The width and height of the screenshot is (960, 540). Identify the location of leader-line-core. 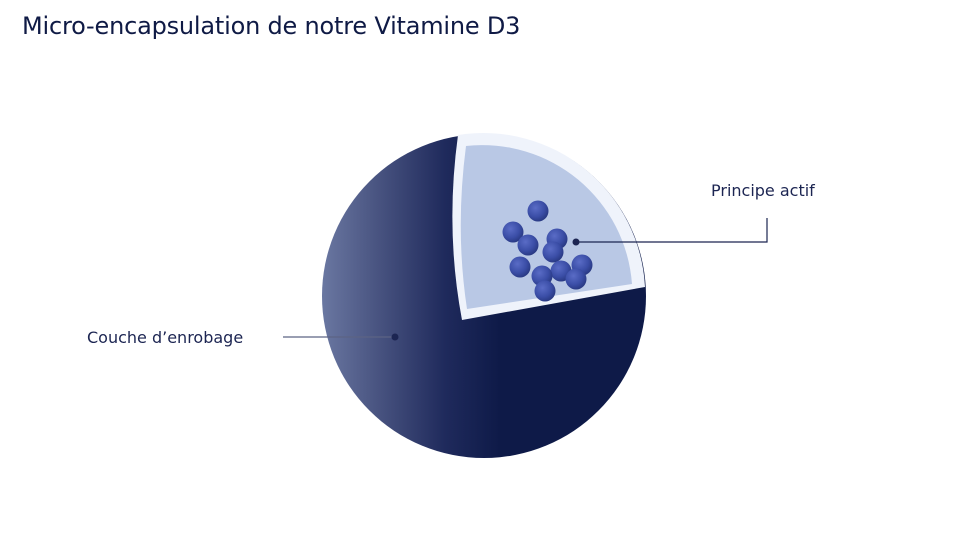
(672, 230).